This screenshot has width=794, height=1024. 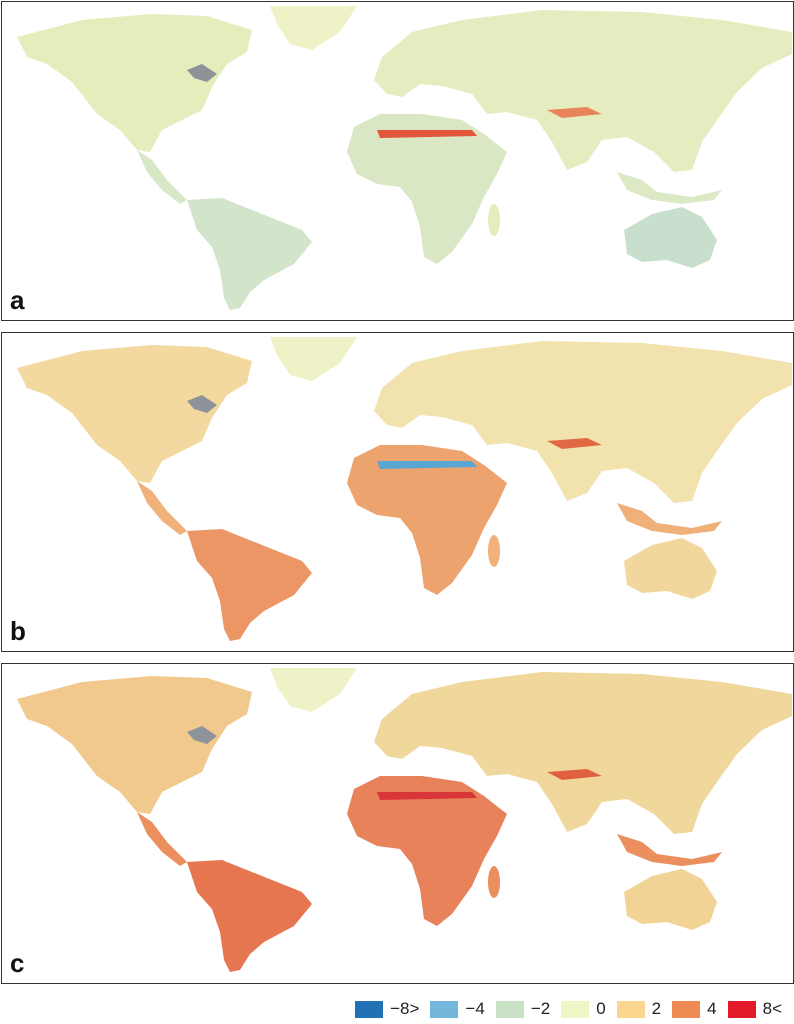 What do you see at coordinates (772, 1008) in the screenshot?
I see `legend-label: 8<` at bounding box center [772, 1008].